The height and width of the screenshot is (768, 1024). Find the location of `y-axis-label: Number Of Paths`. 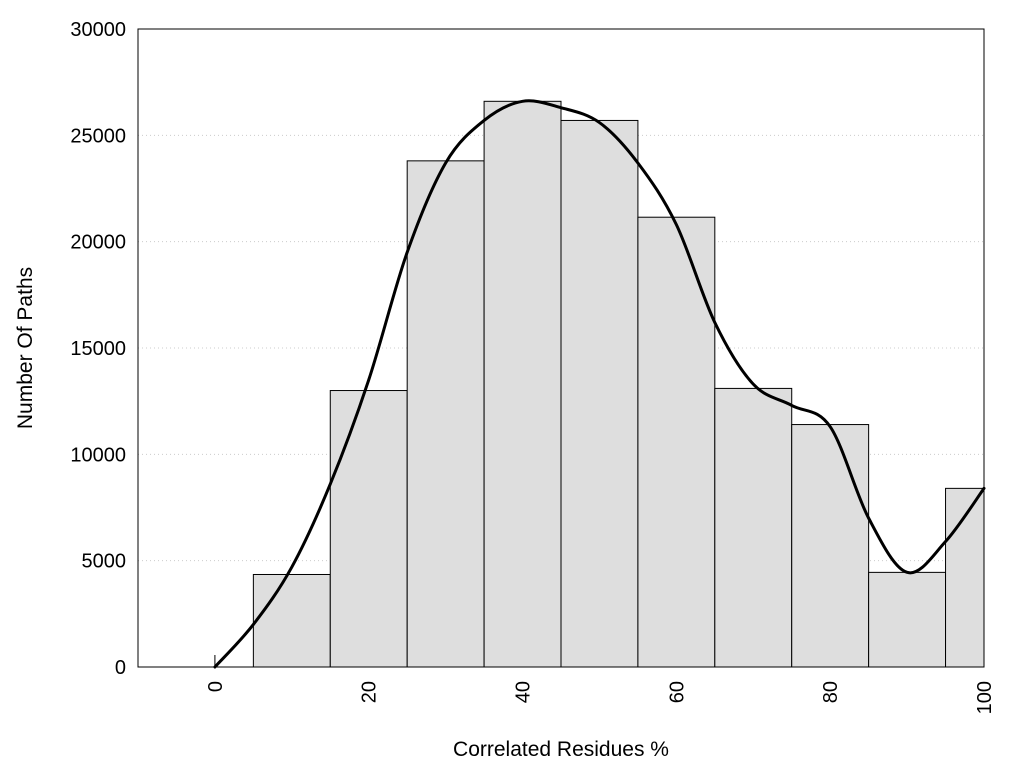

y-axis-label: Number Of Paths is located at coordinates (25, 348).